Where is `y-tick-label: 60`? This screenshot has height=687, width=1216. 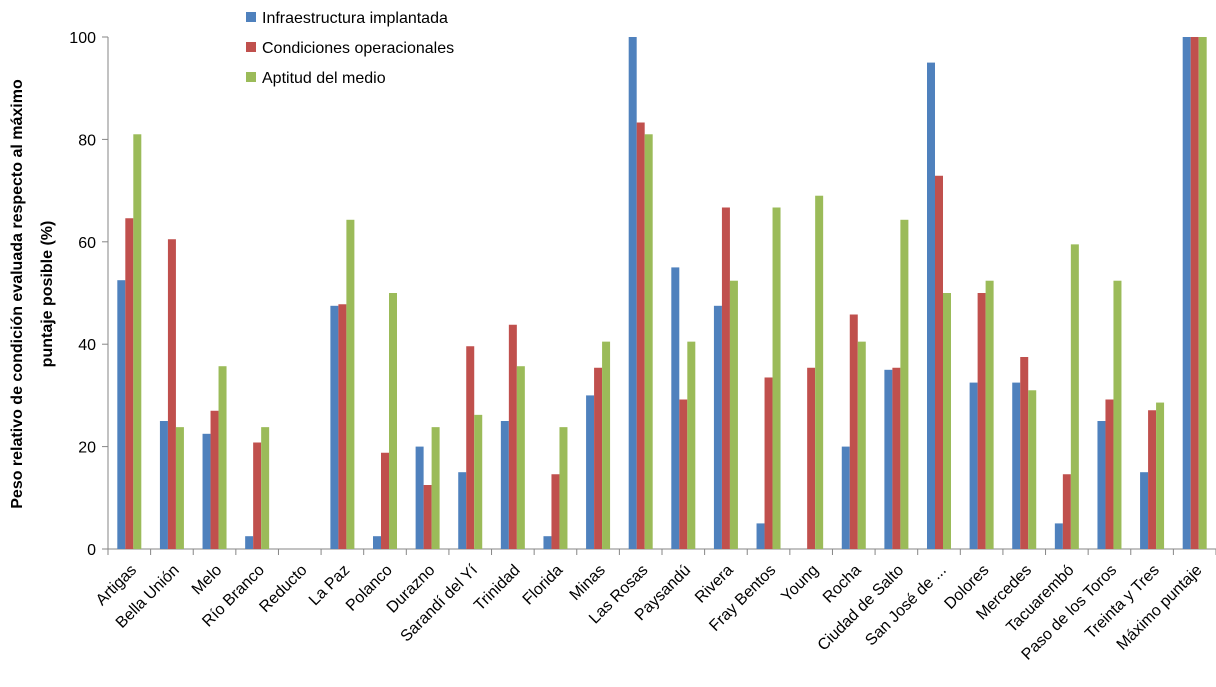 y-tick-label: 60 is located at coordinates (87, 243).